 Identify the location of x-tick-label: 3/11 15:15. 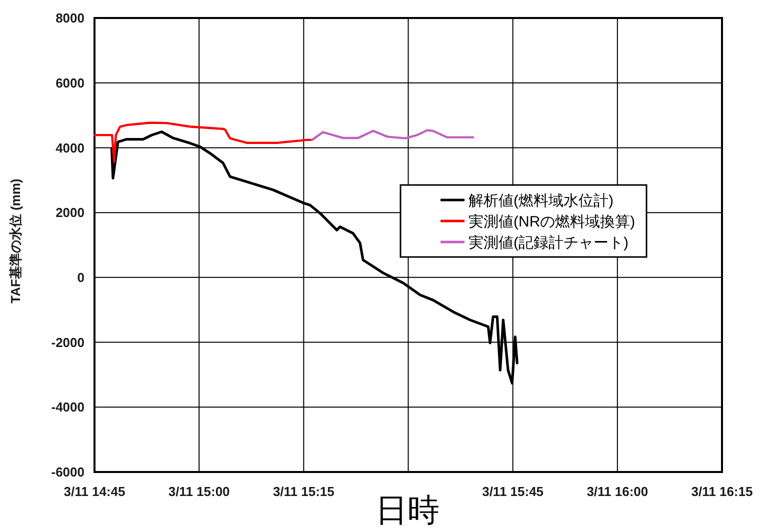
(303, 491).